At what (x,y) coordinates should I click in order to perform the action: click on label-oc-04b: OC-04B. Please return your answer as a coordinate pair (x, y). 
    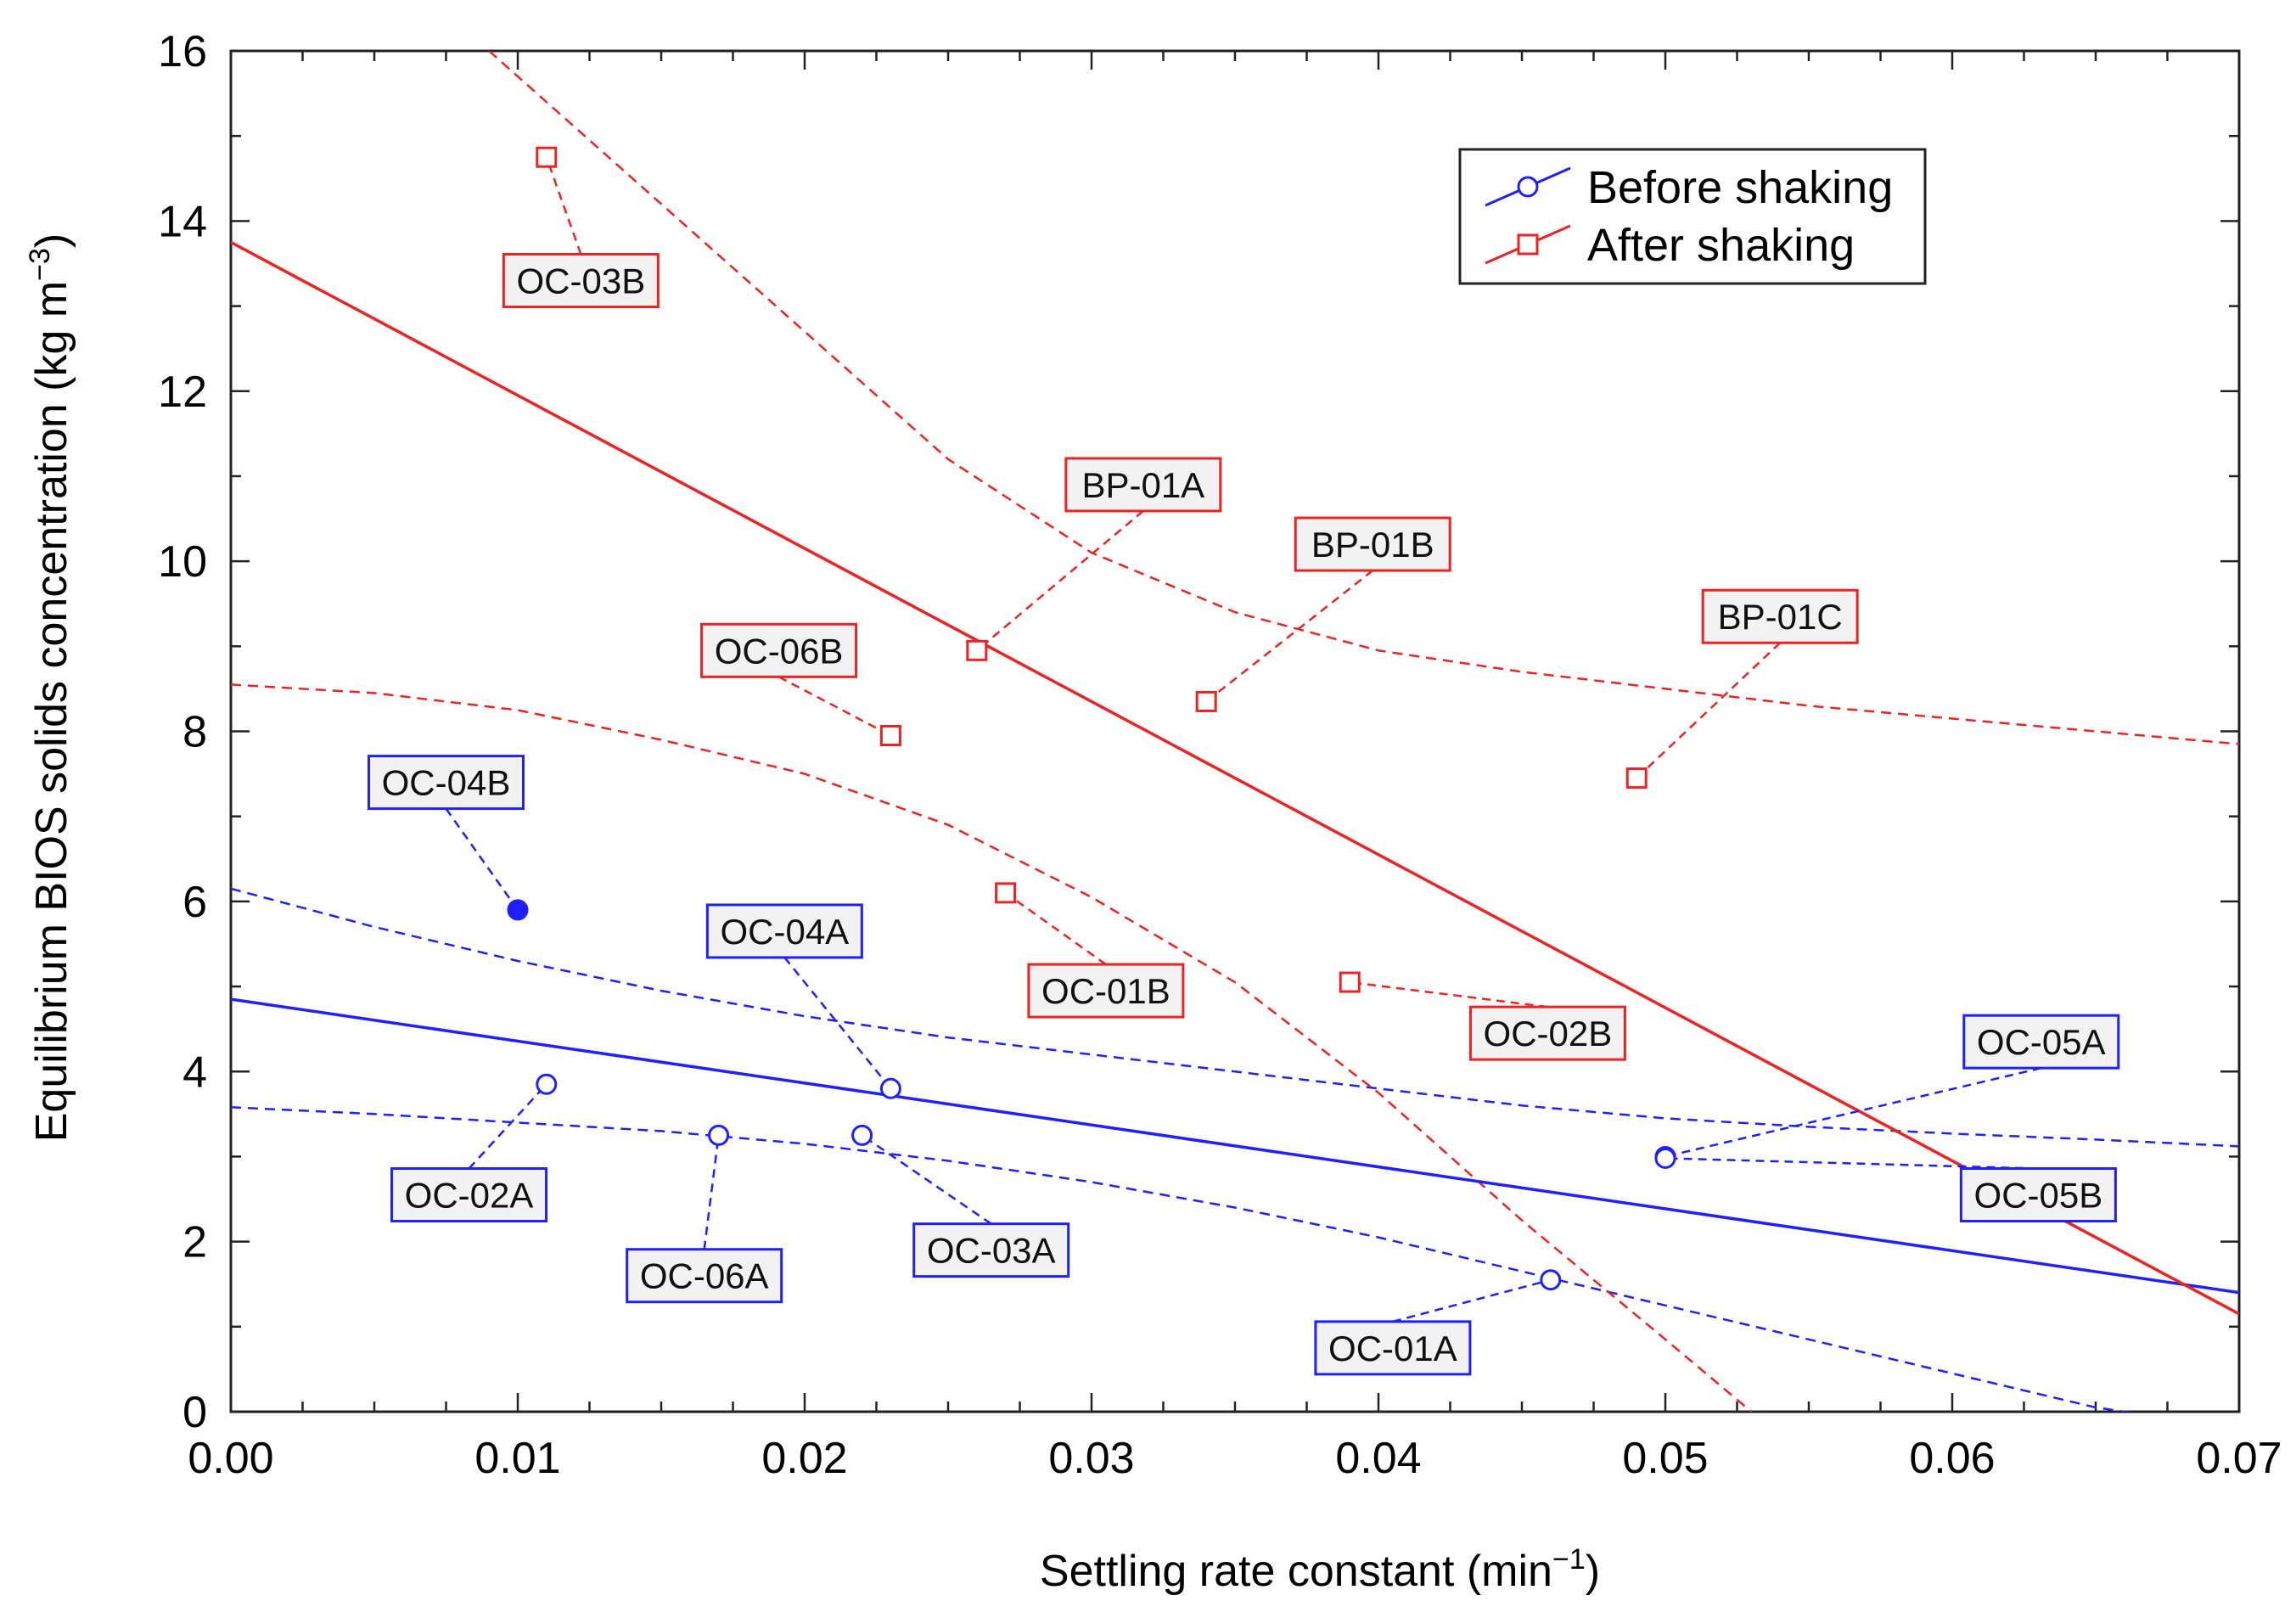
    Looking at the image, I should click on (446, 783).